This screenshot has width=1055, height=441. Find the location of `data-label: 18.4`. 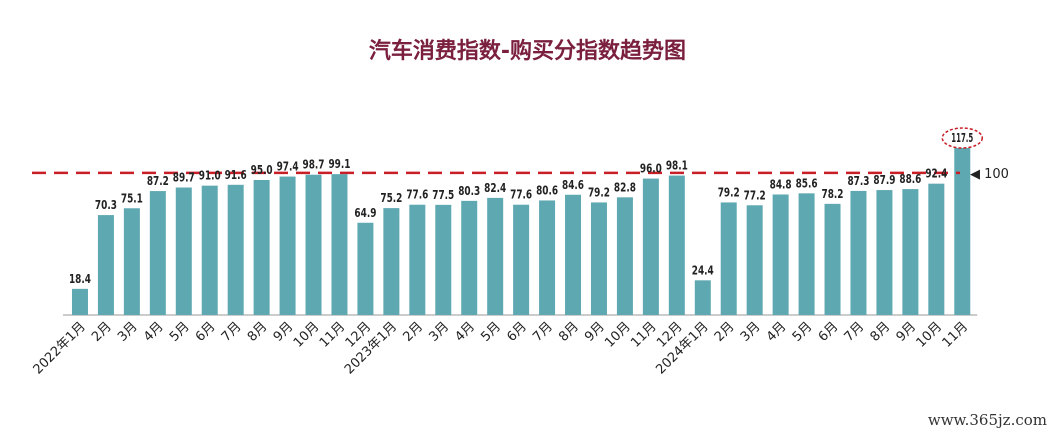

data-label: 18.4 is located at coordinates (80, 279).